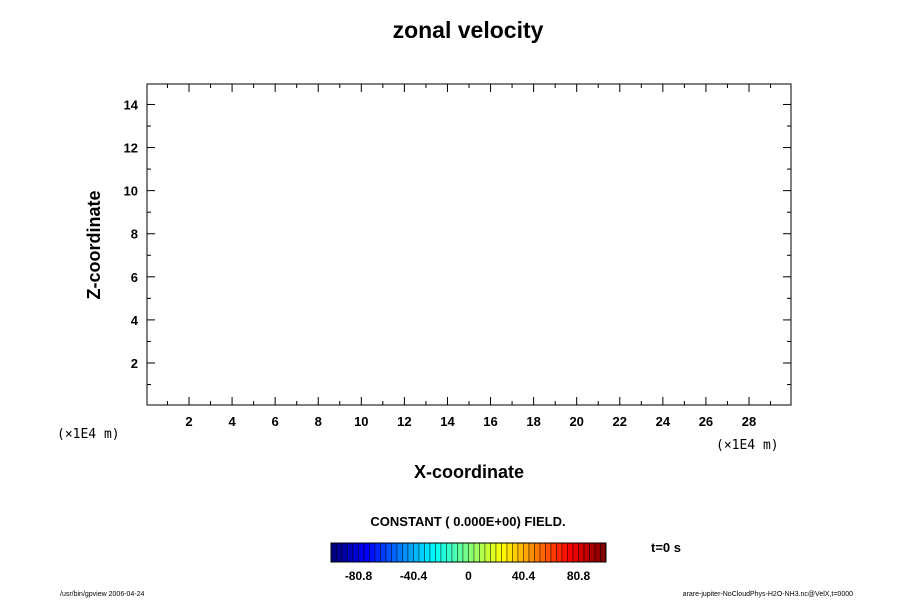 The width and height of the screenshot is (900, 600). Describe the element at coordinates (533, 421) in the screenshot. I see `x-tick-label: 18` at that location.